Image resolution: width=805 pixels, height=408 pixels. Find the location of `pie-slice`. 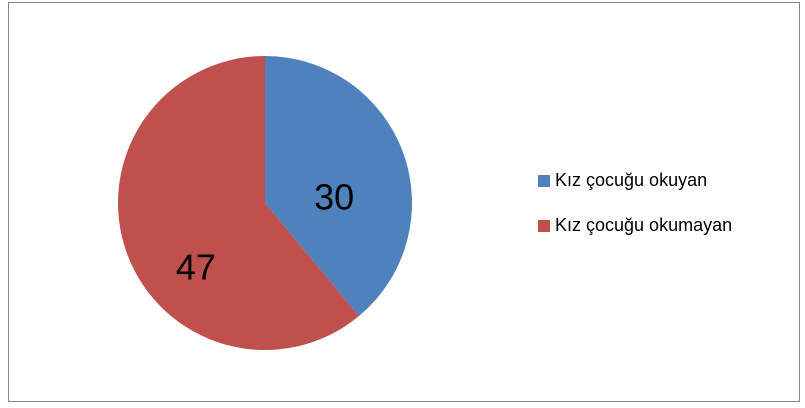

pie-slice is located at coordinates (338, 186).